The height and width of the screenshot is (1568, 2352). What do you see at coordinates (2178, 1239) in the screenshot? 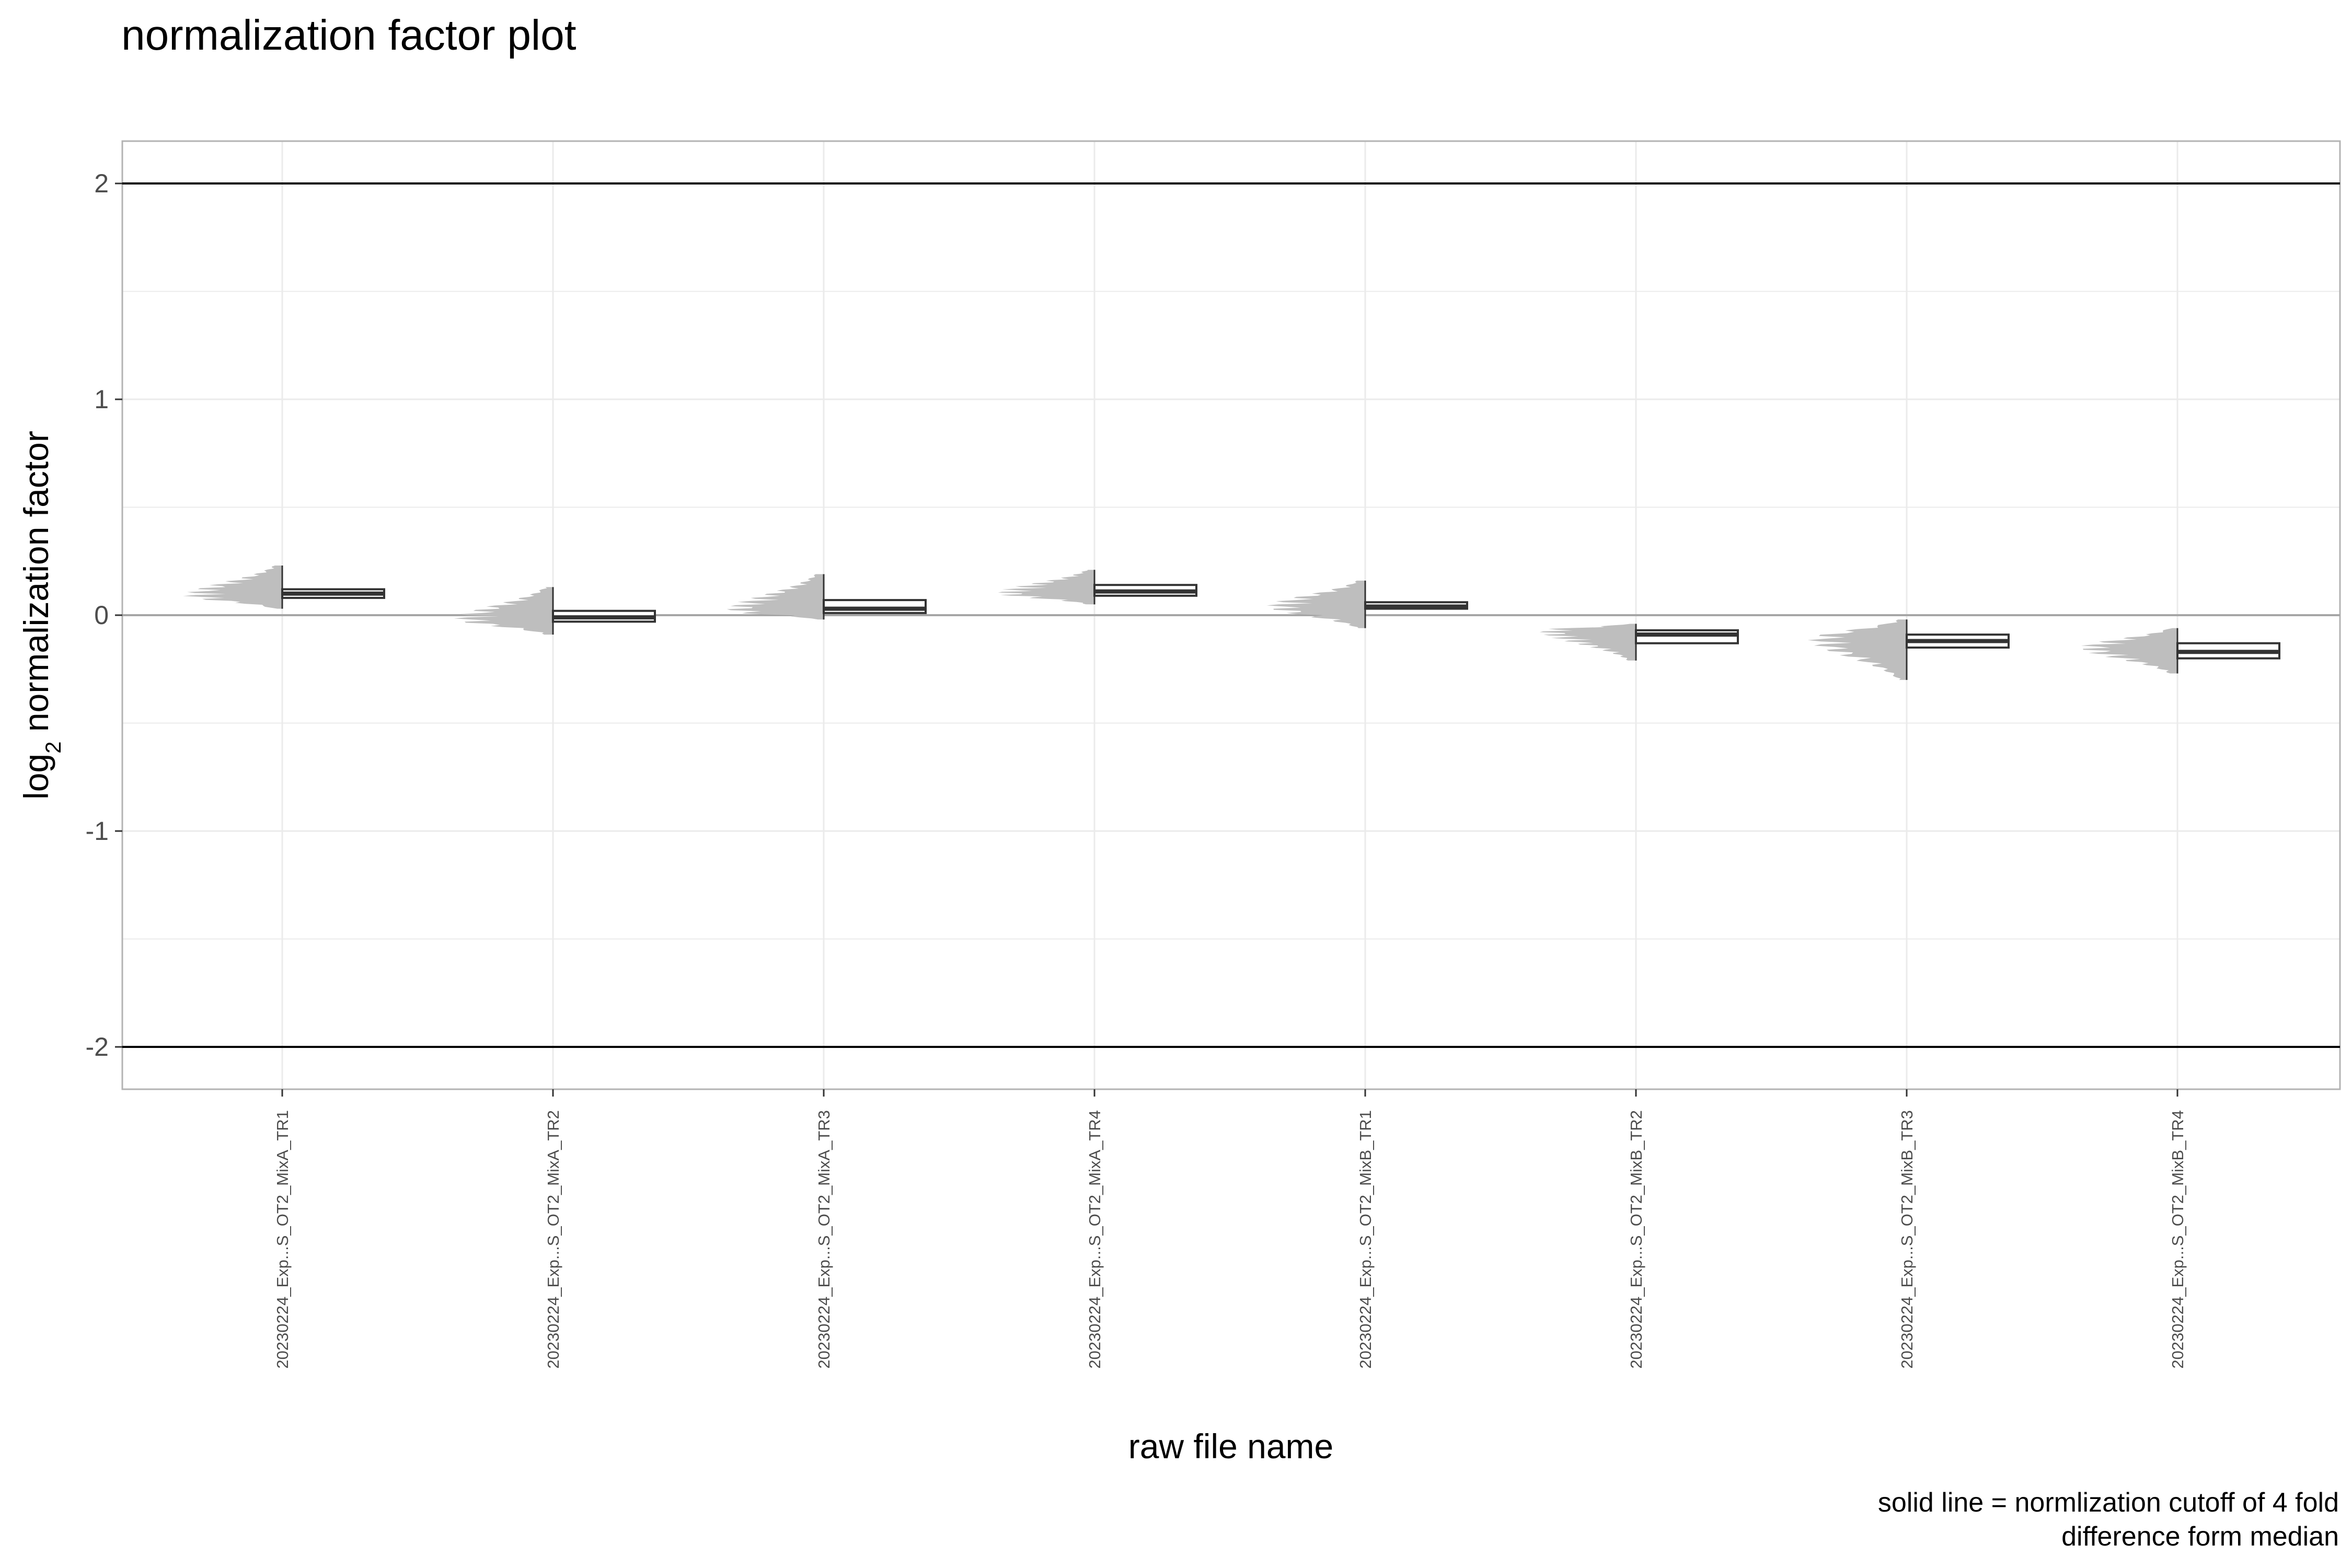
I see `x-tick-label: 20230224_Exp...S_OT2_MixB_TR4` at bounding box center [2178, 1239].